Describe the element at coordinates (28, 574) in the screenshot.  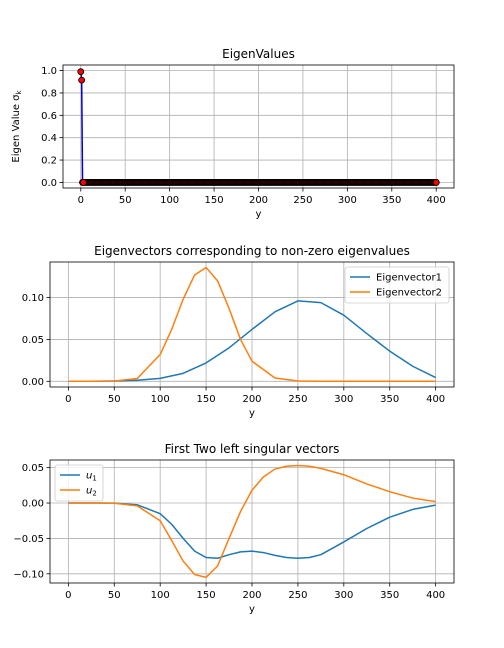
I see `y-tick-label: −0.10` at that location.